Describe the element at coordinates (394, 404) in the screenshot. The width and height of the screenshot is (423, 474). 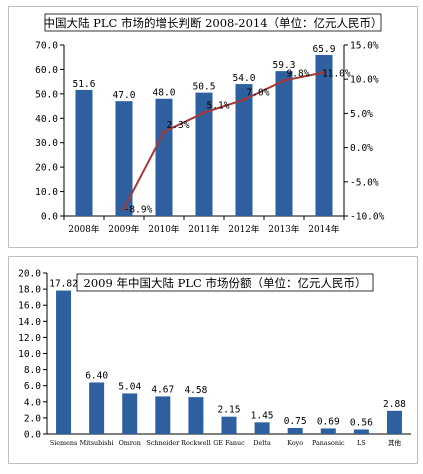
I see `bar-value-label: 2.88` at that location.